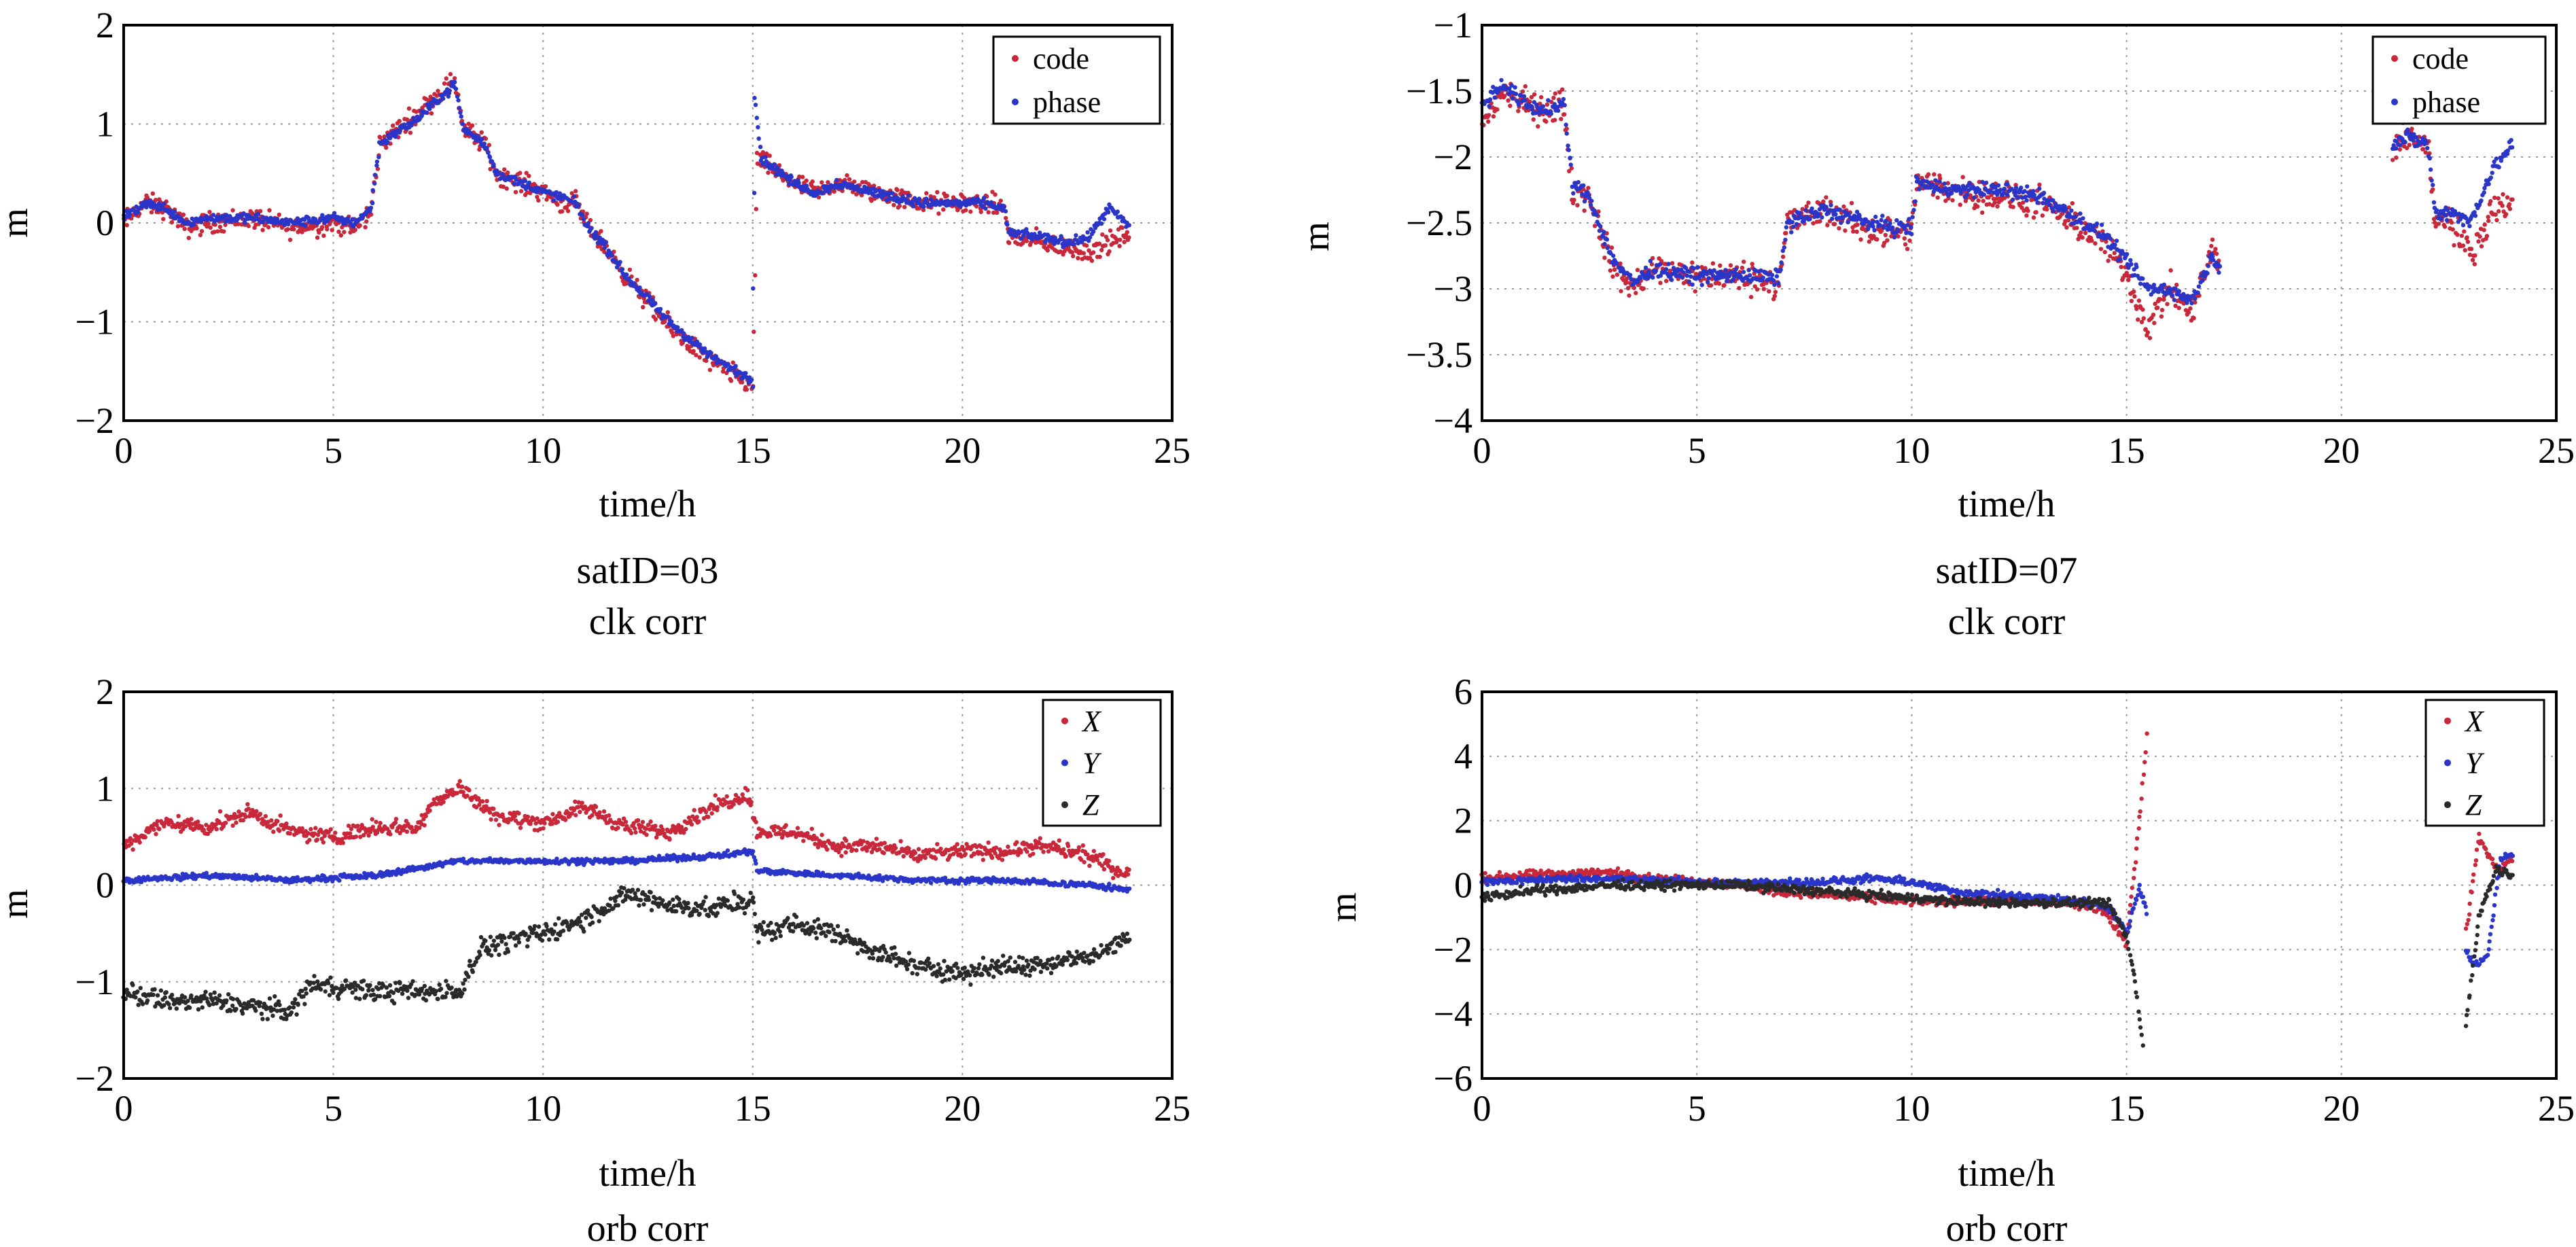 Image resolution: width=2576 pixels, height=1247 pixels. I want to click on y-tick-label: −1.5, so click(1439, 91).